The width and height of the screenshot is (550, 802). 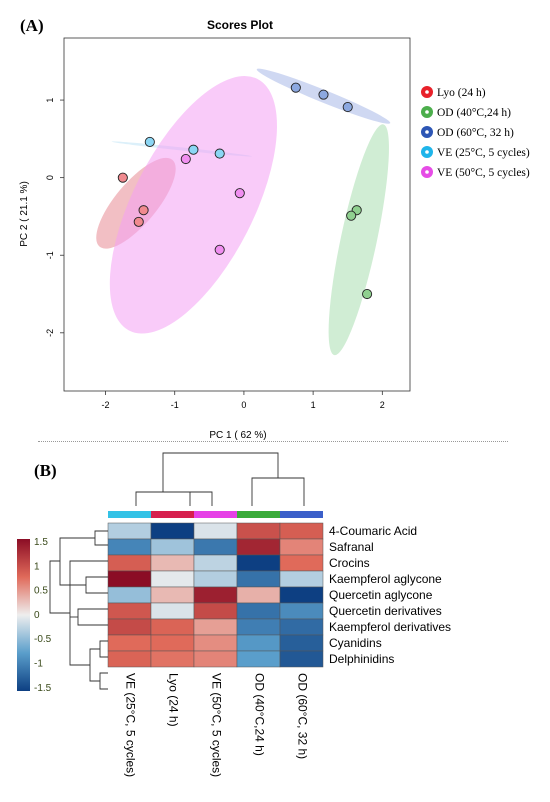 I want to click on panel-separator, so click(x=273, y=441).